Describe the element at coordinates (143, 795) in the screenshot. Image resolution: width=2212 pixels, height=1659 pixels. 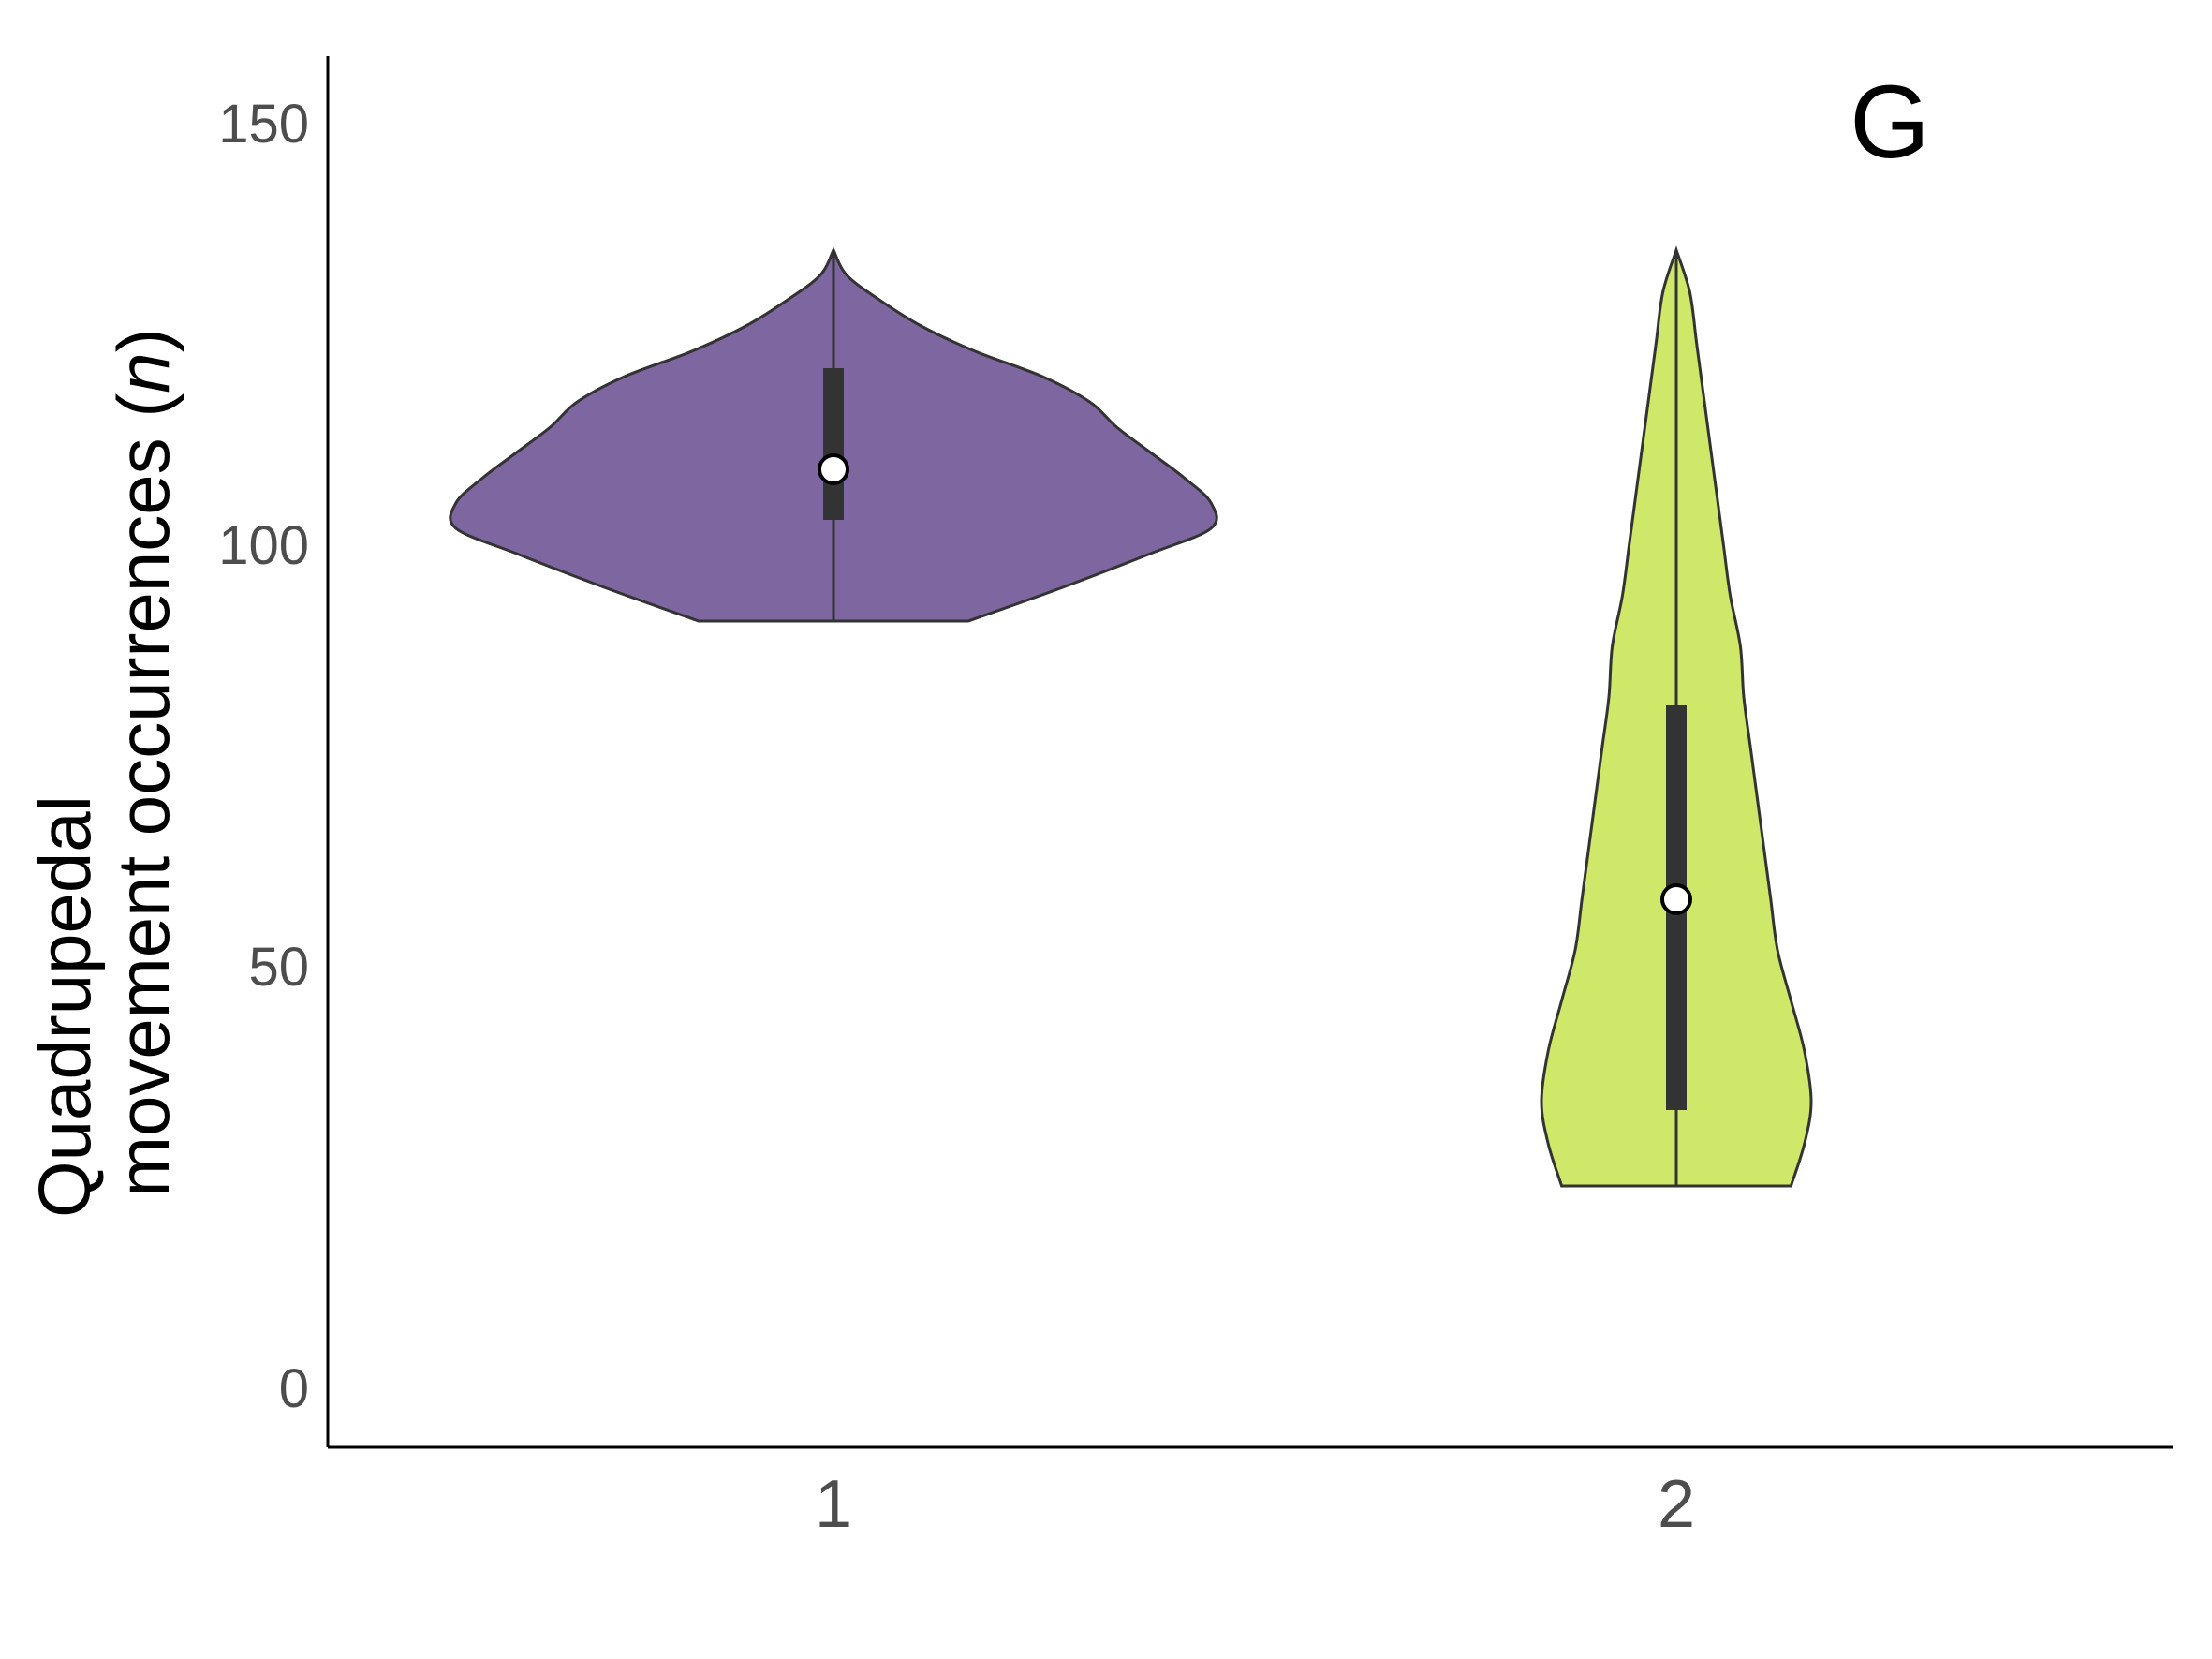
I see `y-axis-label-main: movement occurrences (` at that location.